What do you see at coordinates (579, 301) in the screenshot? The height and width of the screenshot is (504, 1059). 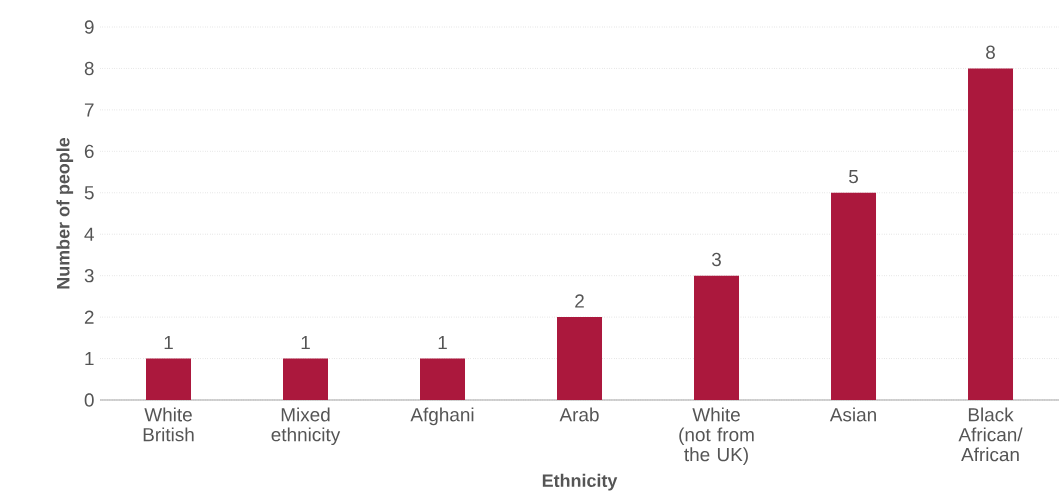 I see `data-label: 2` at bounding box center [579, 301].